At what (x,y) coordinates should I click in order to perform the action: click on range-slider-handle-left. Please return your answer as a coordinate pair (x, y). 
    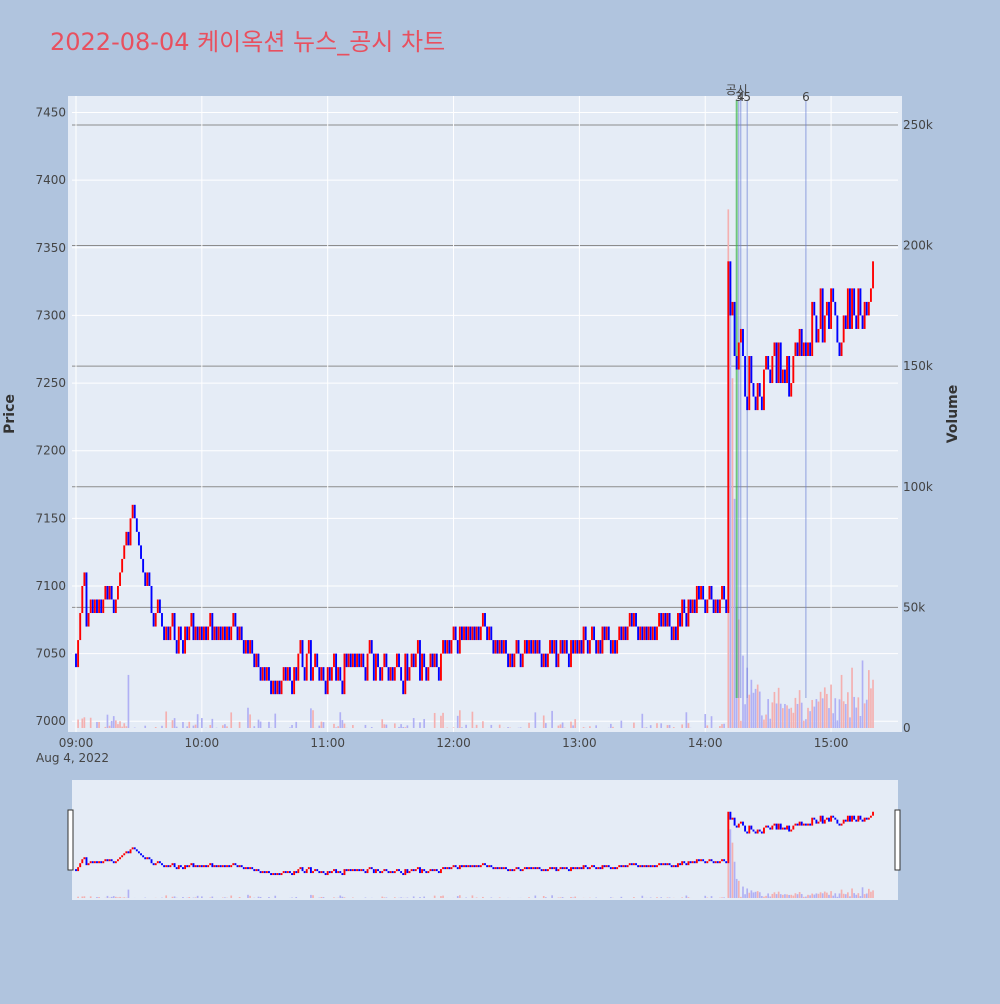
    Looking at the image, I should click on (70, 840).